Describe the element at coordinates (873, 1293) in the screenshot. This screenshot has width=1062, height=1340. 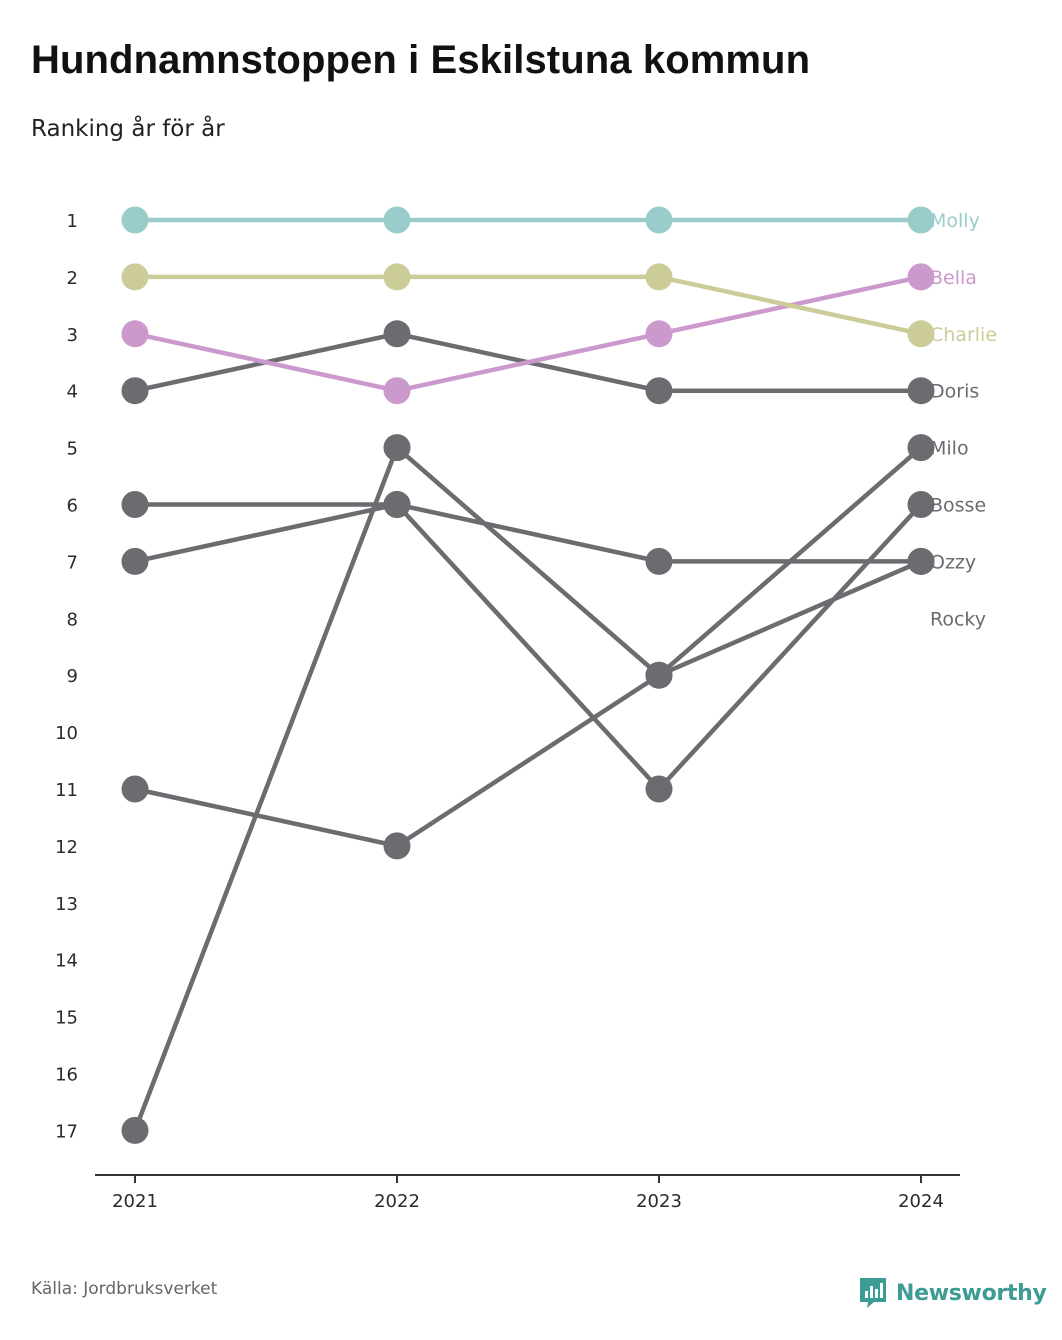
I see `bar-chart-speech-bubble-icon` at that location.